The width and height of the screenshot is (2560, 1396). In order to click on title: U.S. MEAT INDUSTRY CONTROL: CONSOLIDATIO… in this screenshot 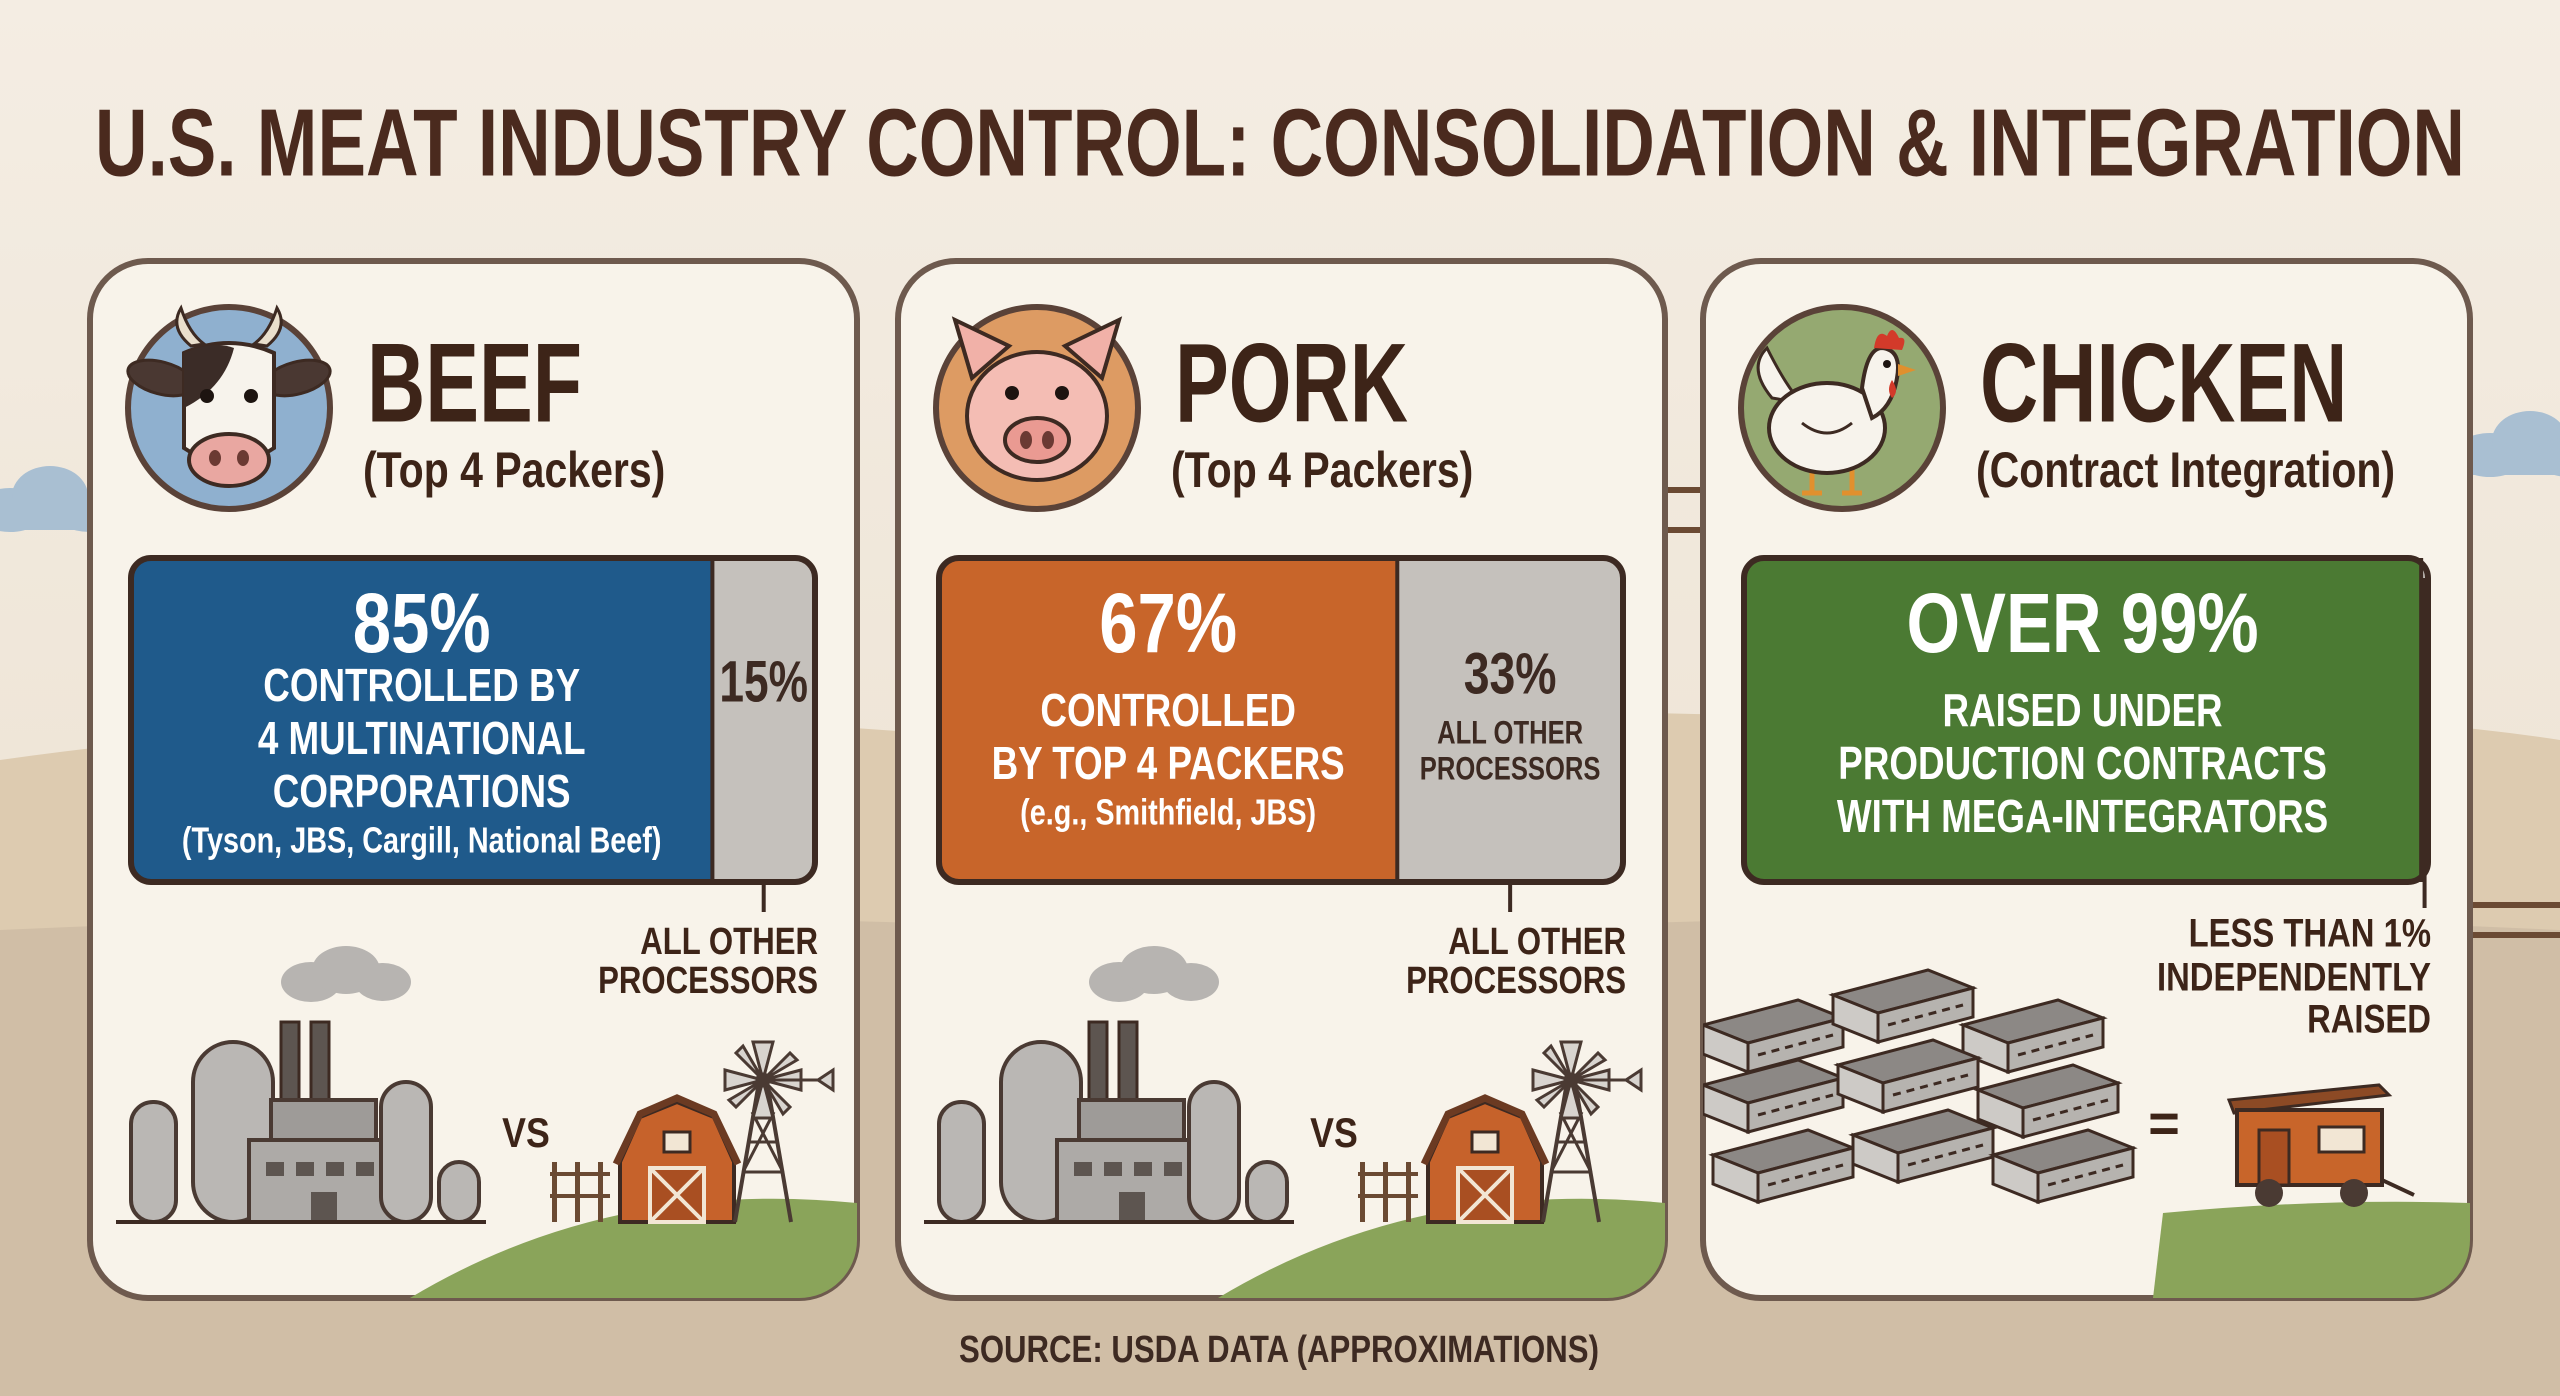, I will do `click(1280, 142)`.